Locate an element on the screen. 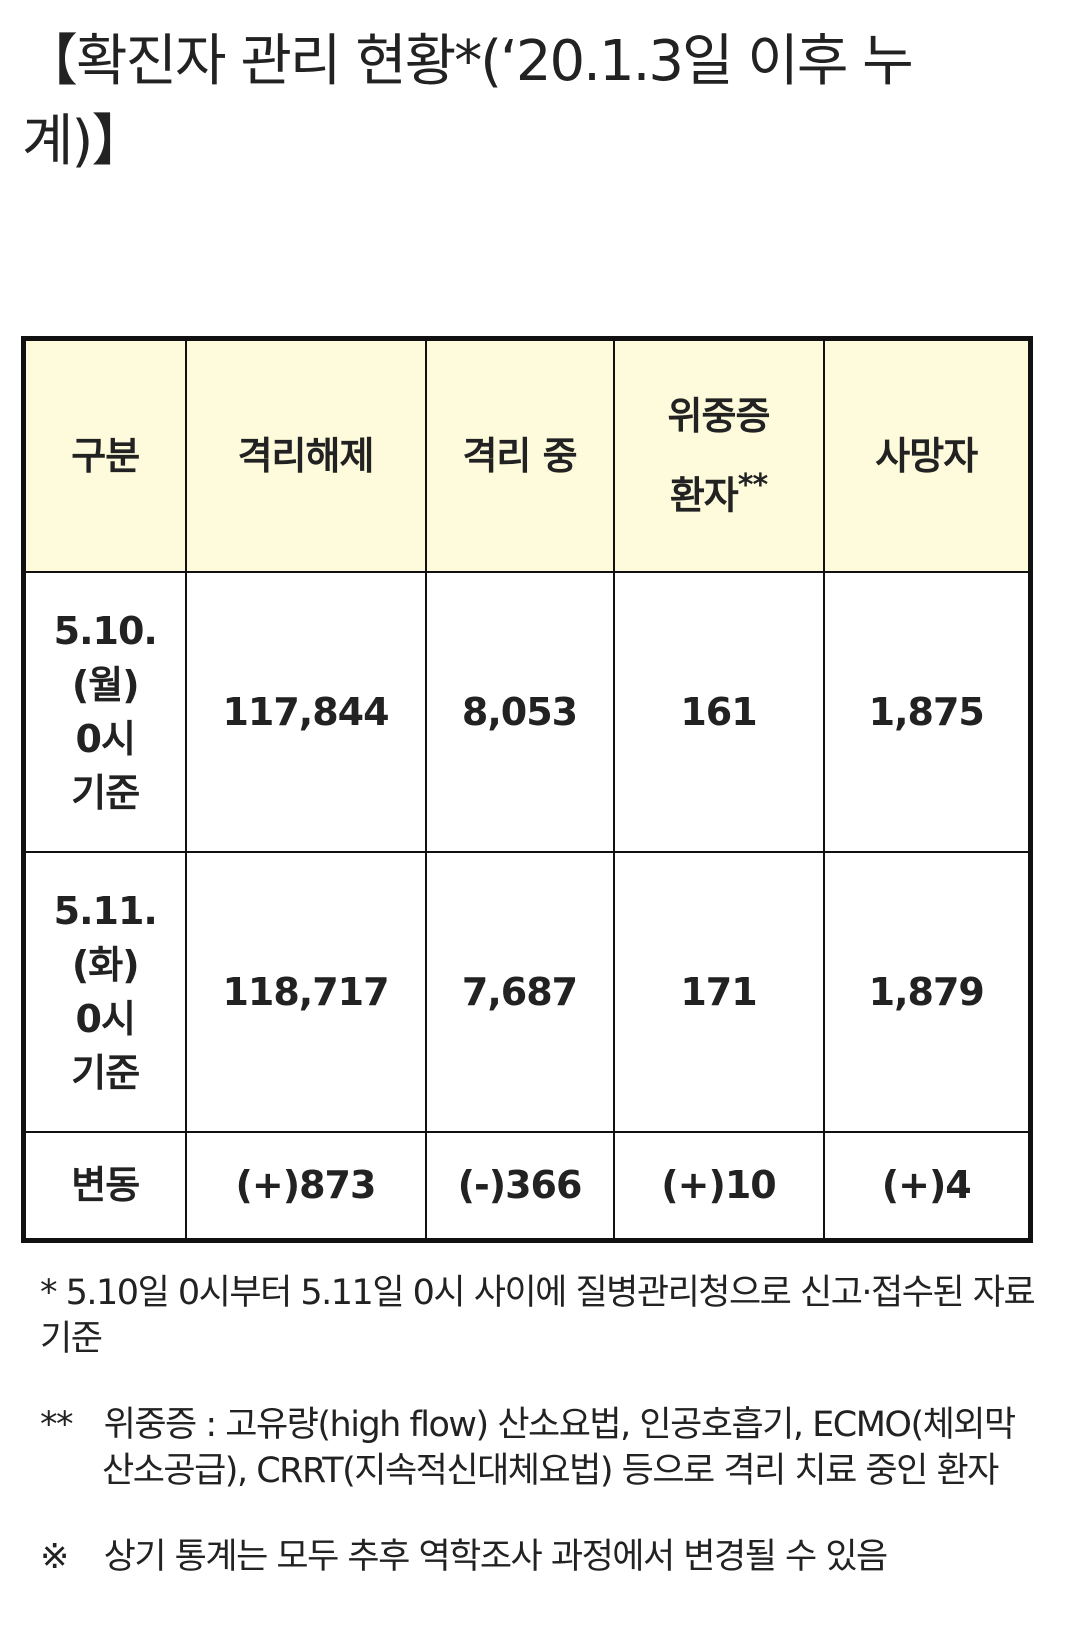 The height and width of the screenshot is (1651, 1080). cell: 171 is located at coordinates (718, 992).